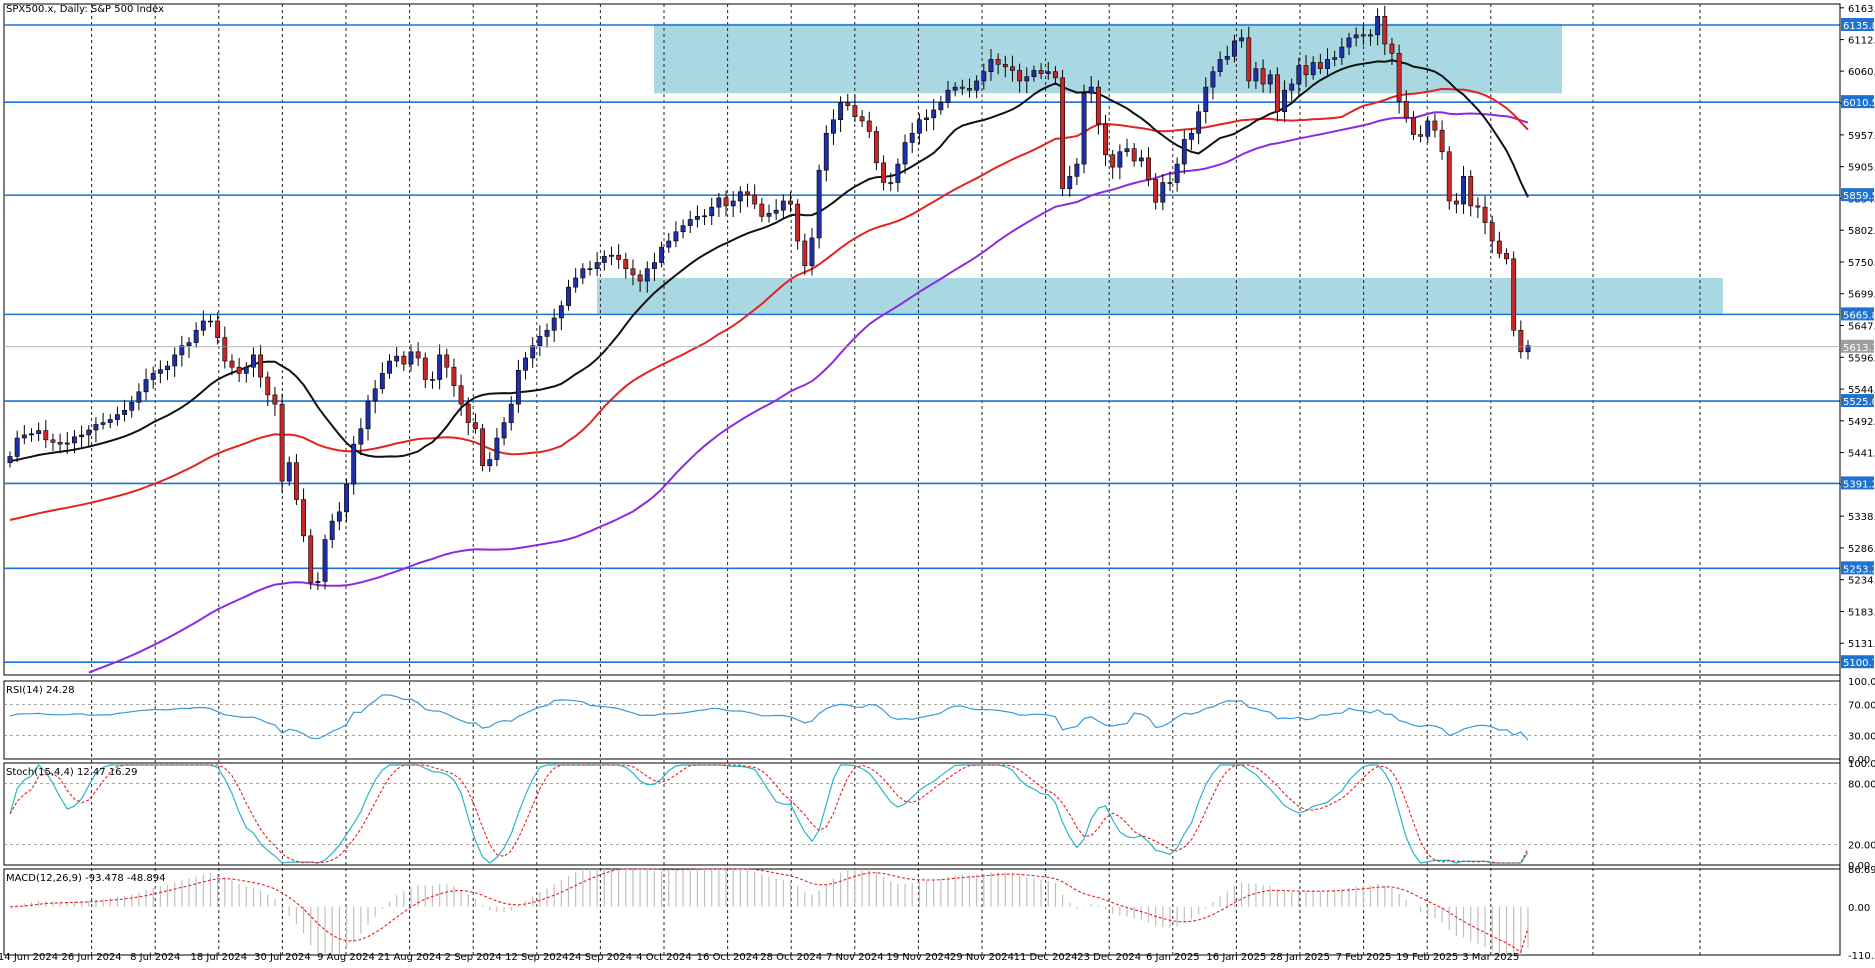  What do you see at coordinates (1859, 315) in the screenshot?
I see `level-price-label: 5665.80` at bounding box center [1859, 315].